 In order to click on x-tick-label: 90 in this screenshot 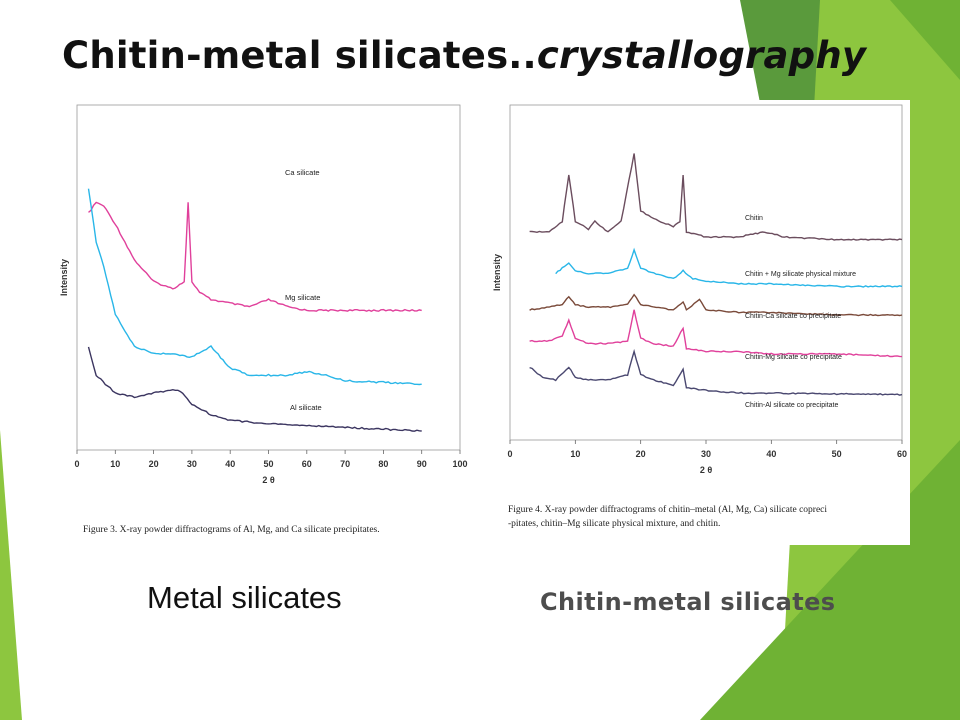, I will do `click(422, 464)`.